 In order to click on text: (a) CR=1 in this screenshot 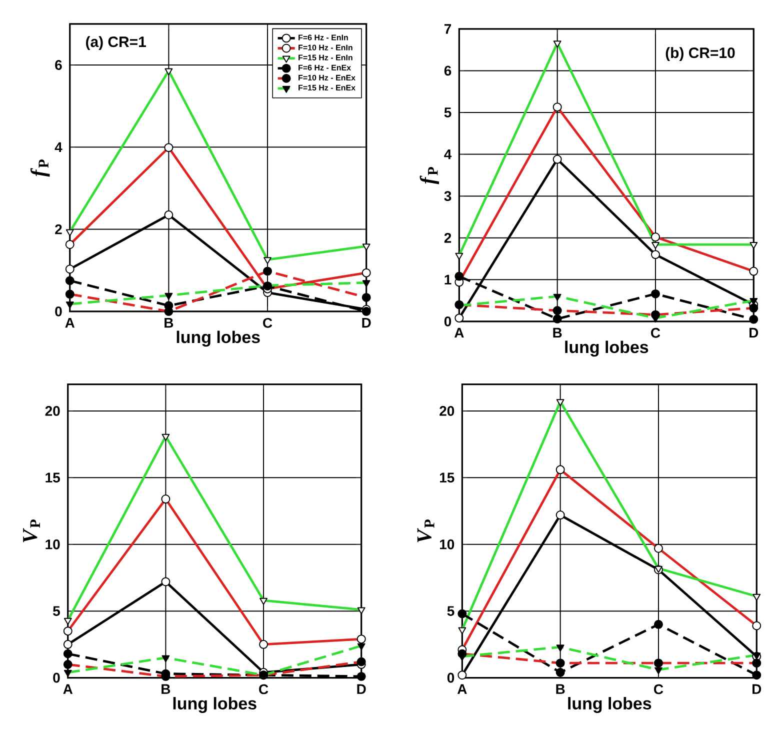, I will do `click(116, 43)`.